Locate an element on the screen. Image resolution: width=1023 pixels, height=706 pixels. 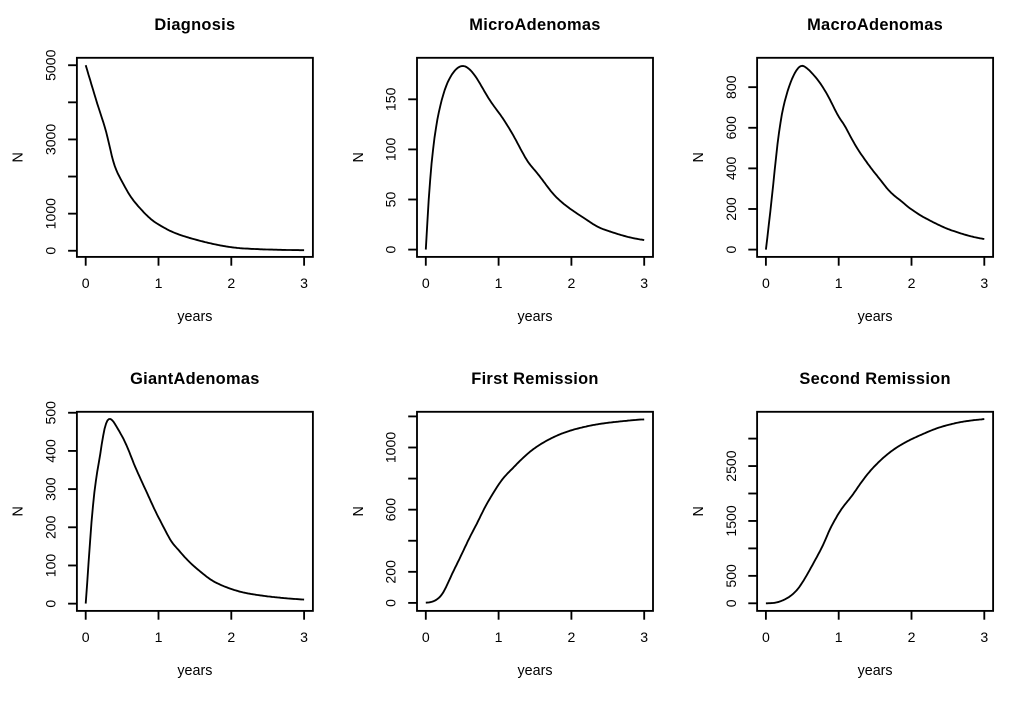
svg-text: MicroAdenomas is located at coordinates (534, 25).